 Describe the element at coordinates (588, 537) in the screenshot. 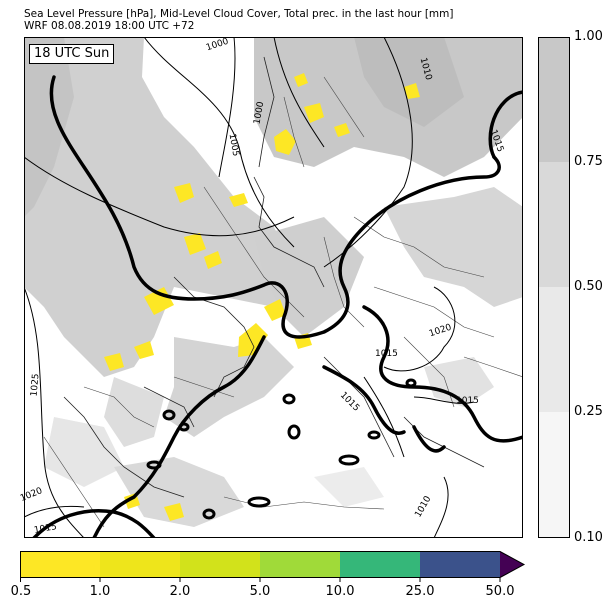

I see `cloud-tick-5: 0.10` at that location.